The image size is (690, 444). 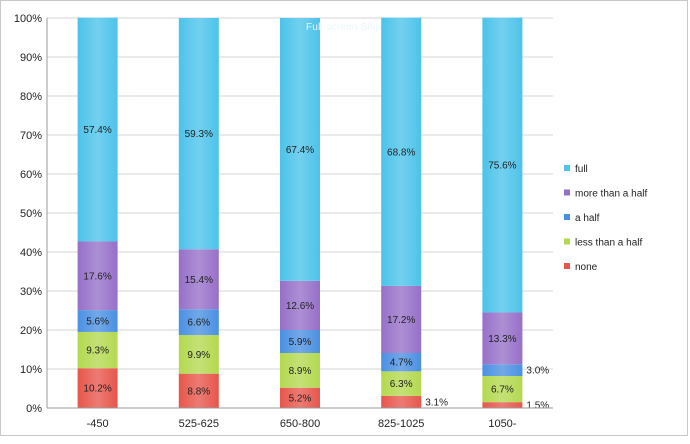 I want to click on data-label: 6.3%, so click(x=401, y=384).